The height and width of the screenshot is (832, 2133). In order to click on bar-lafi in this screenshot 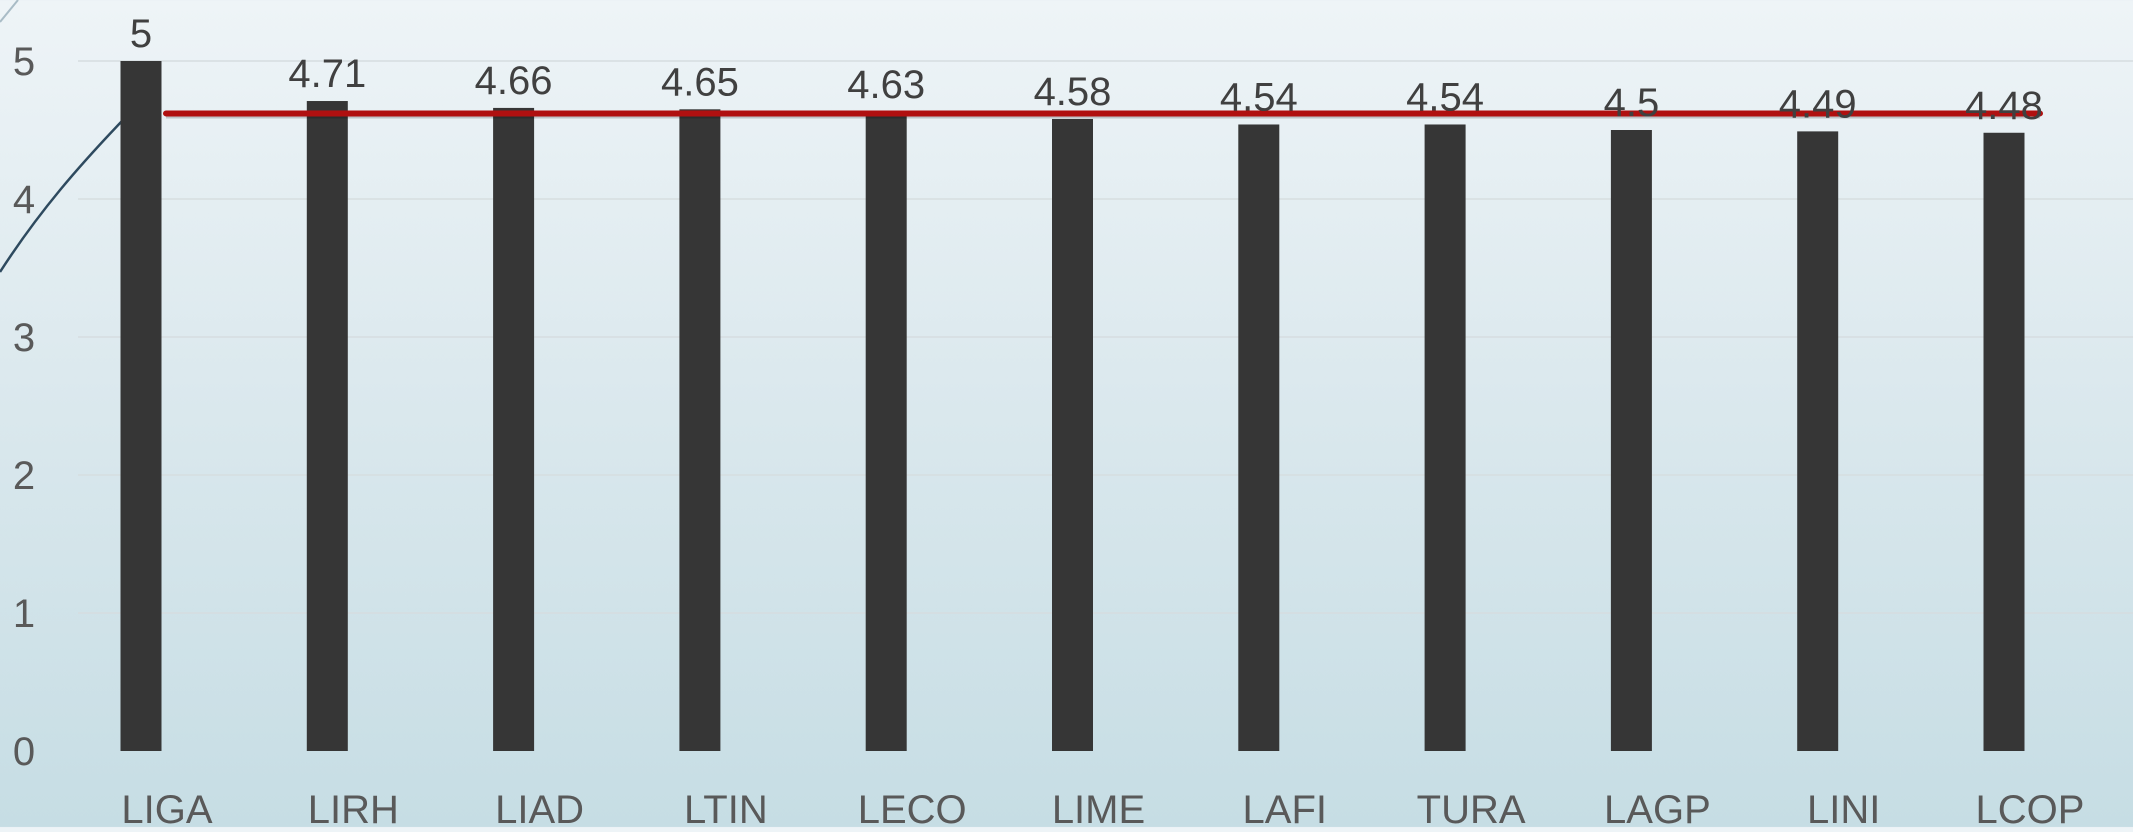, I will do `click(1259, 438)`.